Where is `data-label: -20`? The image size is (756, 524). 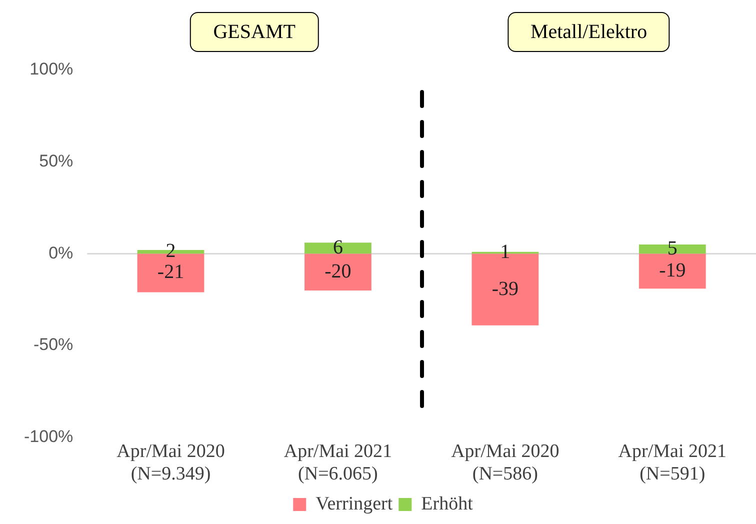
data-label: -20 is located at coordinates (338, 271).